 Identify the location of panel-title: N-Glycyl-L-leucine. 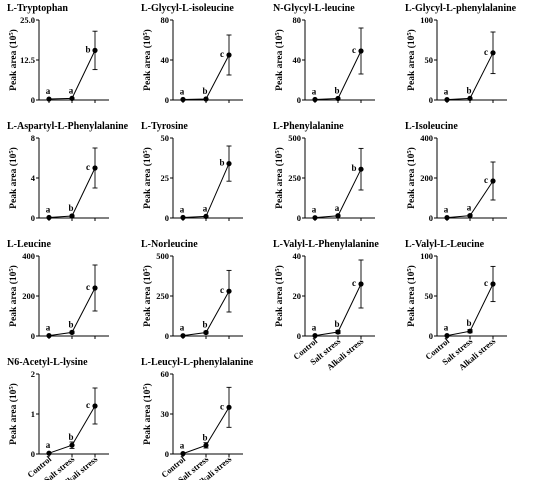
(314, 8).